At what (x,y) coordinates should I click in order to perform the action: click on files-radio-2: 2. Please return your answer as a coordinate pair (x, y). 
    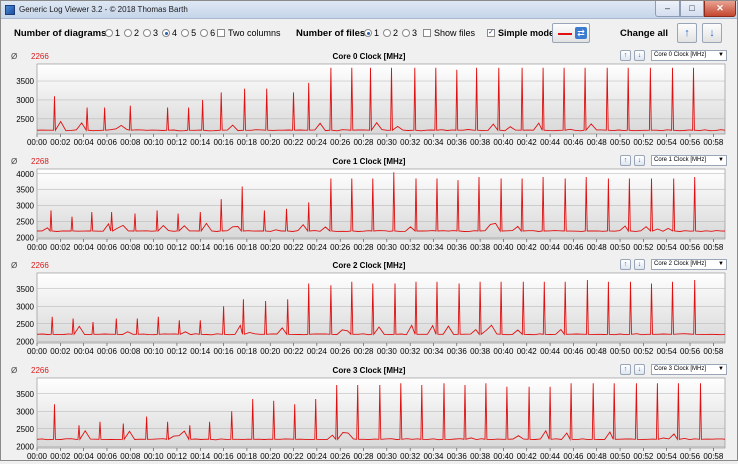
    Looking at the image, I should click on (390, 33).